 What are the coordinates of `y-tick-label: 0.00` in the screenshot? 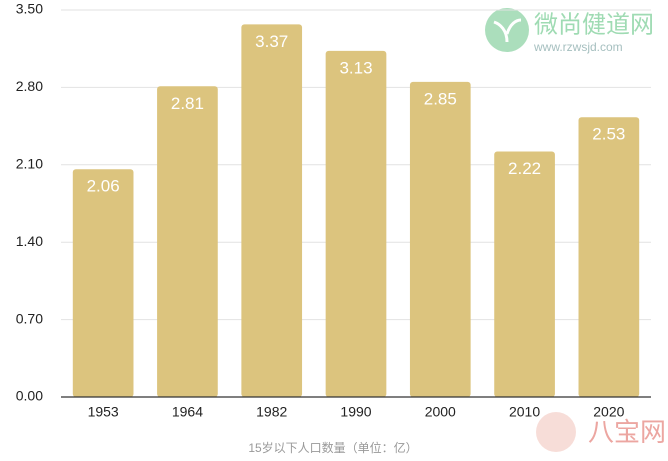 It's located at (29, 396).